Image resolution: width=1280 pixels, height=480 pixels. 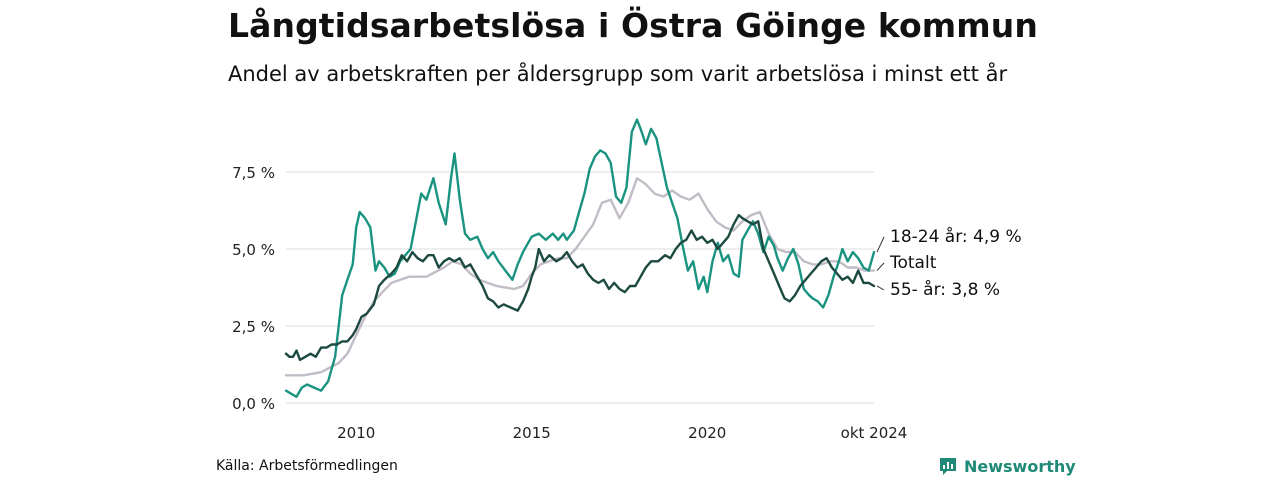 What do you see at coordinates (949, 263) in the screenshot?
I see `end-labels: Totalt 18-24 år: 4,9 % 55- år: 3,8 %` at bounding box center [949, 263].